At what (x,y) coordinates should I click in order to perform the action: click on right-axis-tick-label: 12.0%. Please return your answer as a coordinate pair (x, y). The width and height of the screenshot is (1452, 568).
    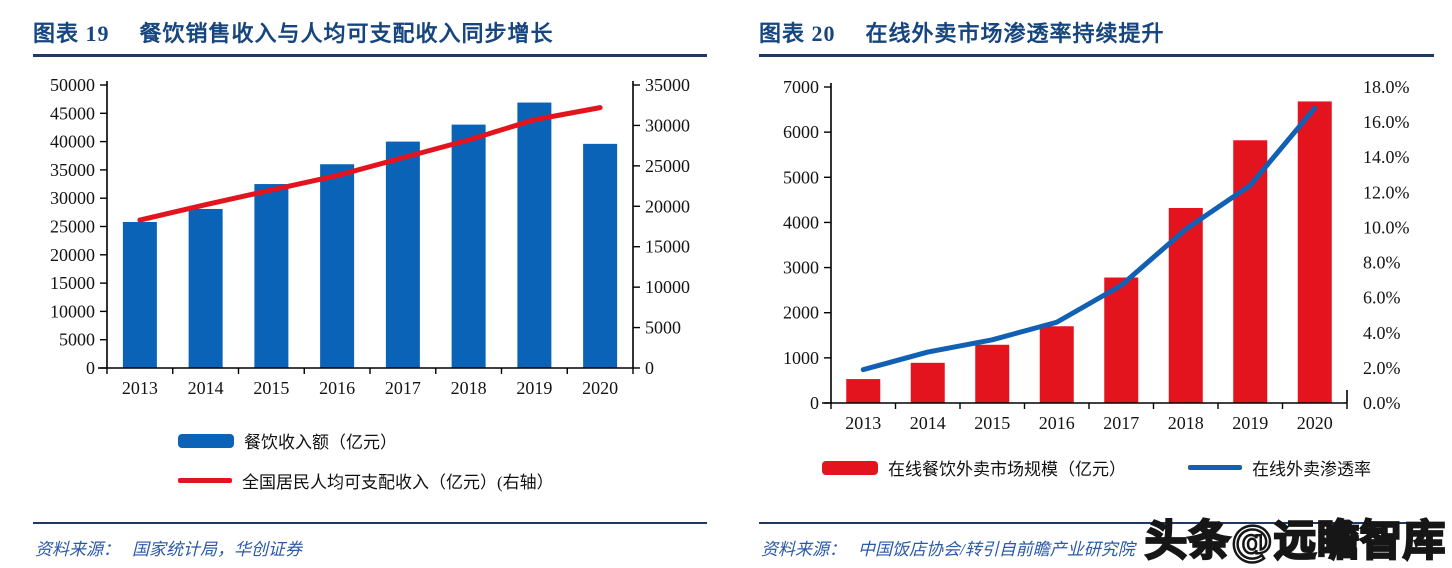
    Looking at the image, I should click on (1386, 192).